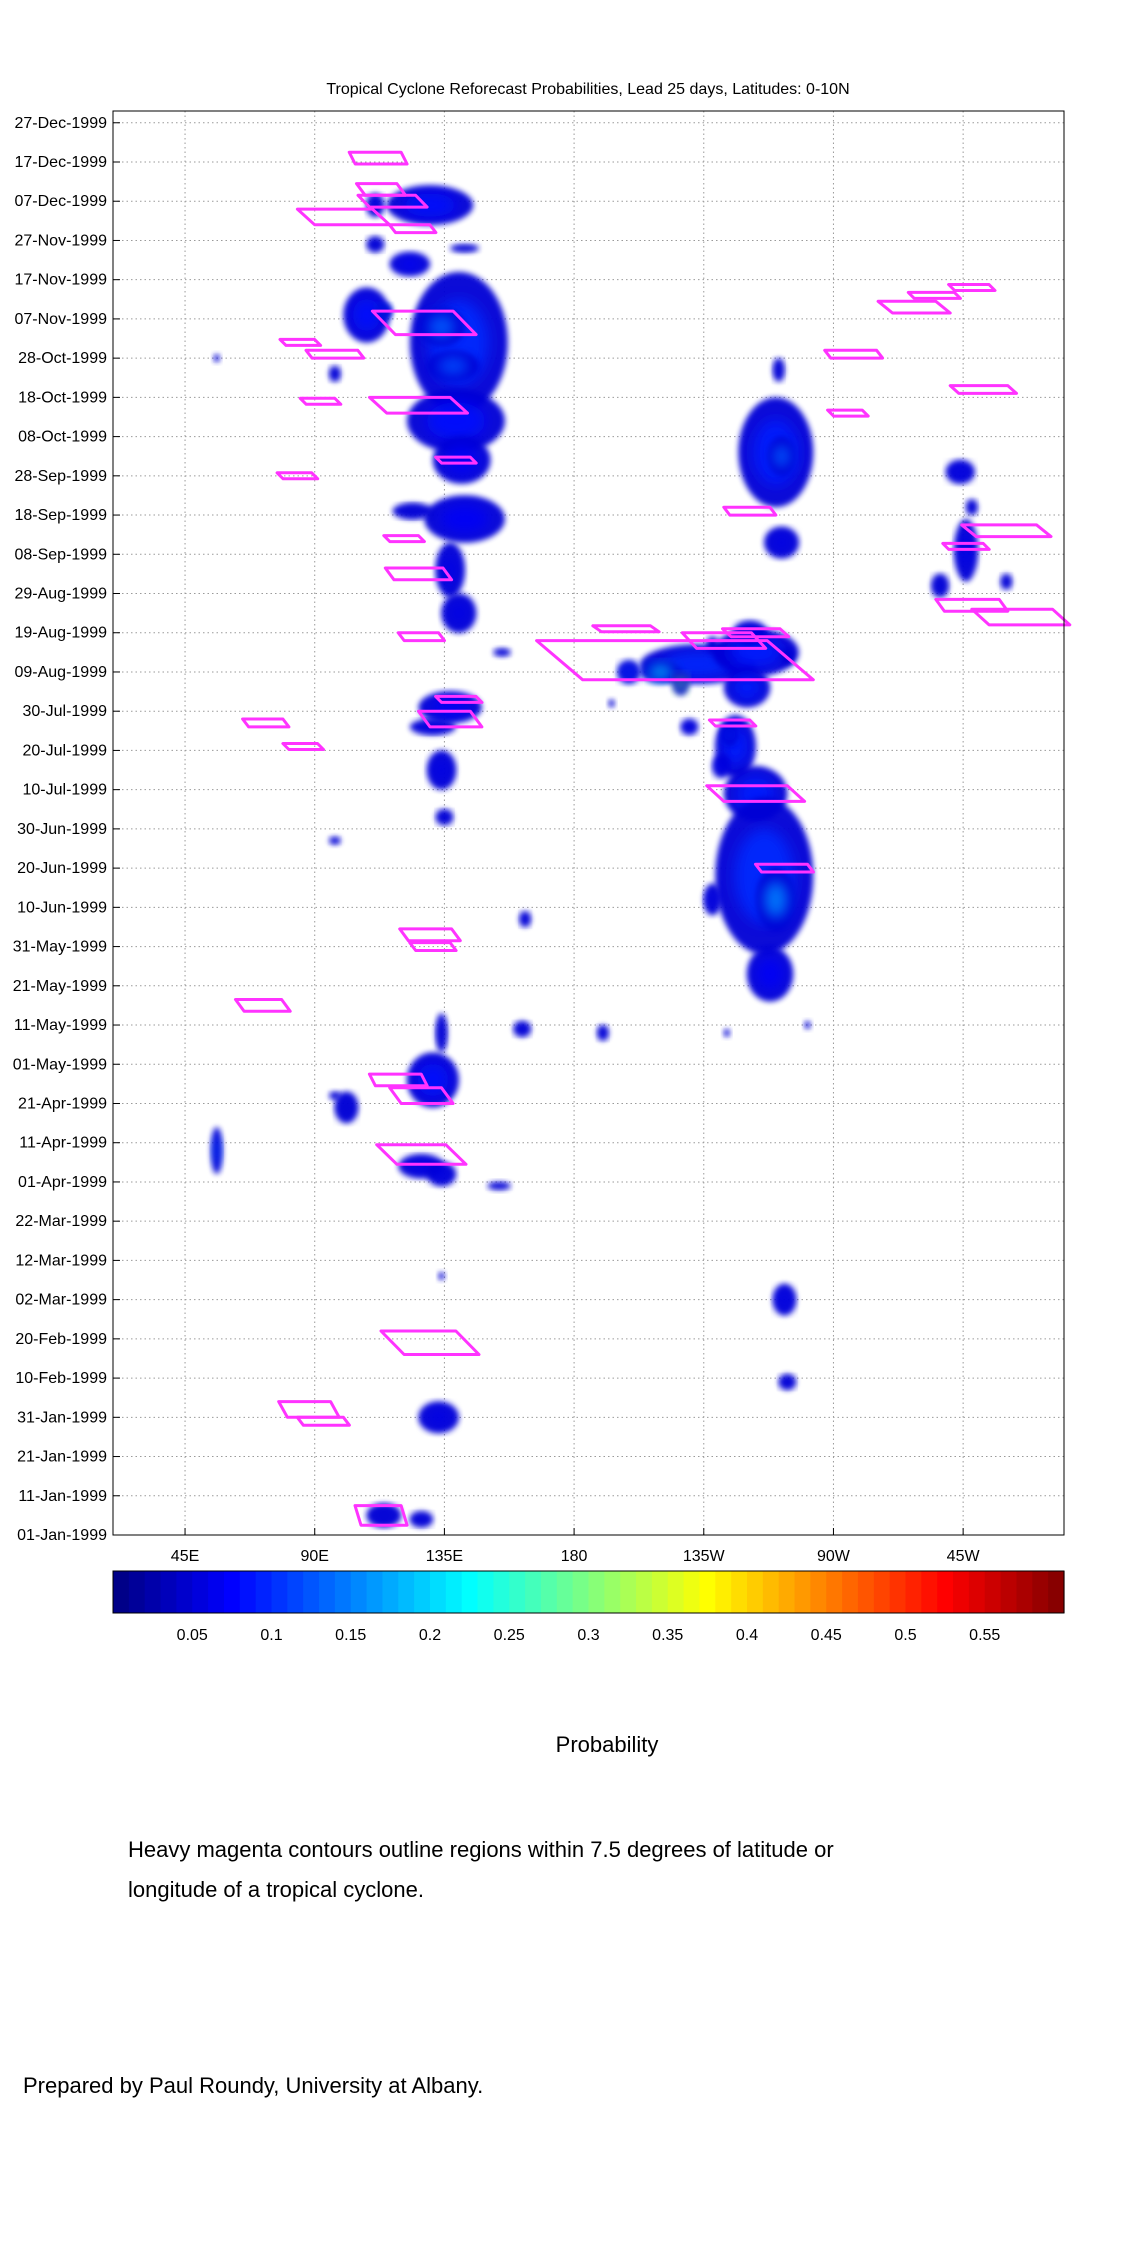  Describe the element at coordinates (192, 1635) in the screenshot. I see `colorbar-tick-label: 0.05` at that location.